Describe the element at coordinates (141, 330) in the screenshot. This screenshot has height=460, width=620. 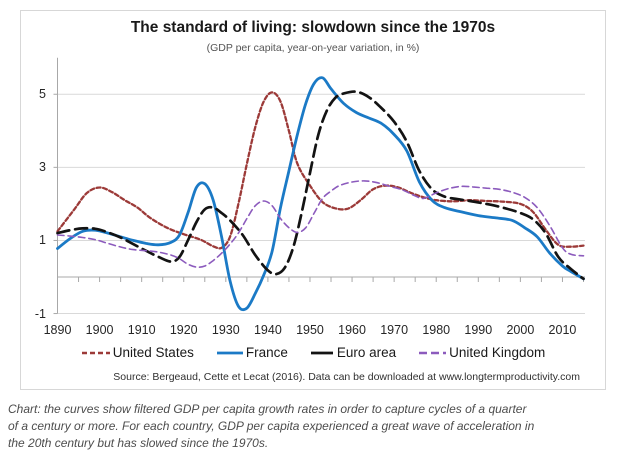
I see `x-tick-label: 1910` at that location.